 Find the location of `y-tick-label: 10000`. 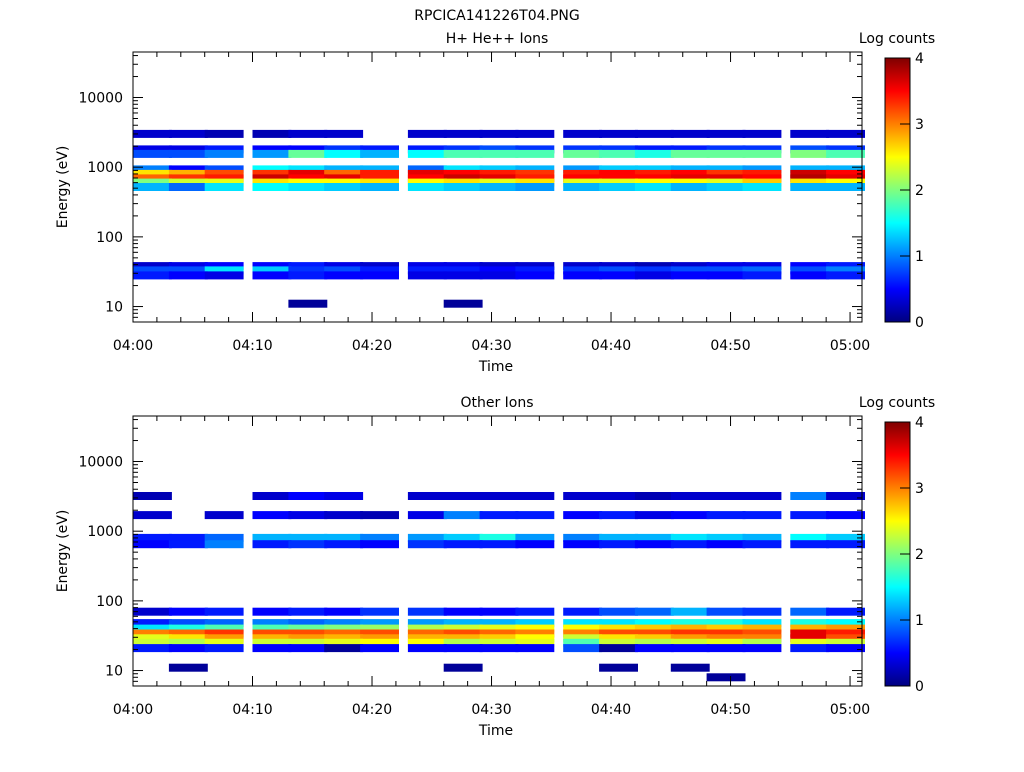

y-tick-label: 10000 is located at coordinates (100, 463).